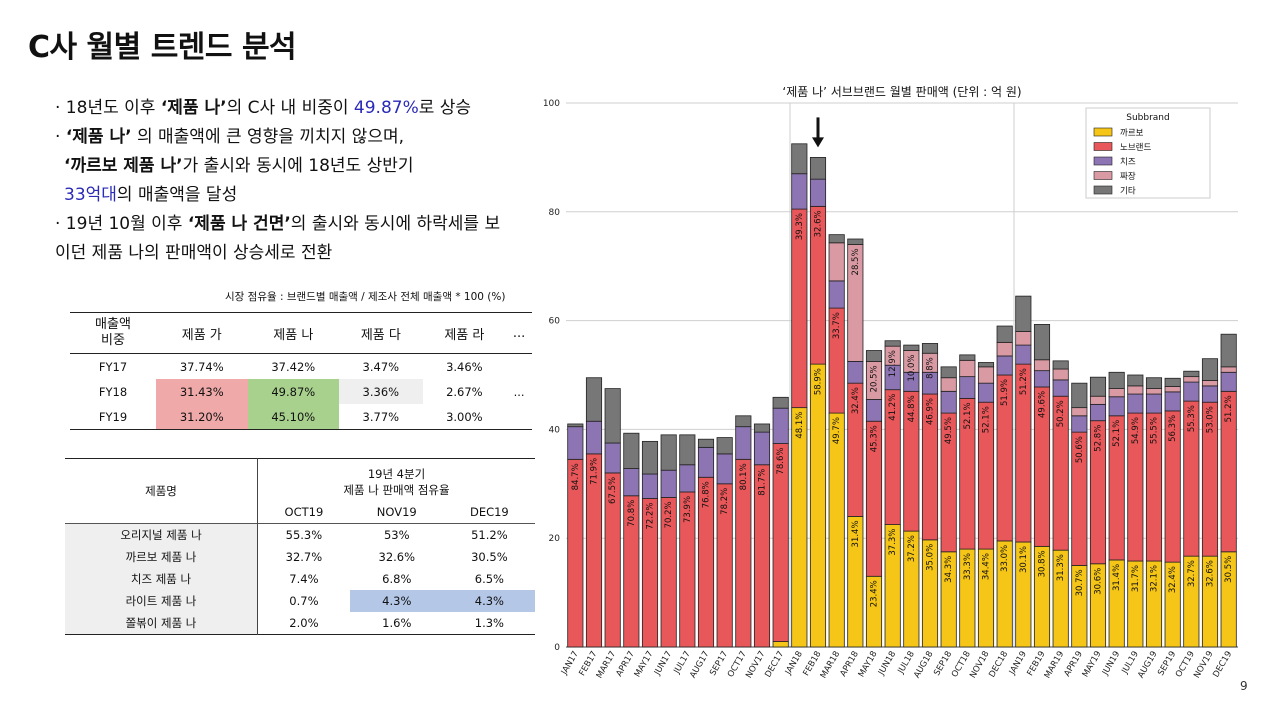 The height and width of the screenshot is (720, 1280). I want to click on bar-data-label: 37.2%, so click(912, 548).